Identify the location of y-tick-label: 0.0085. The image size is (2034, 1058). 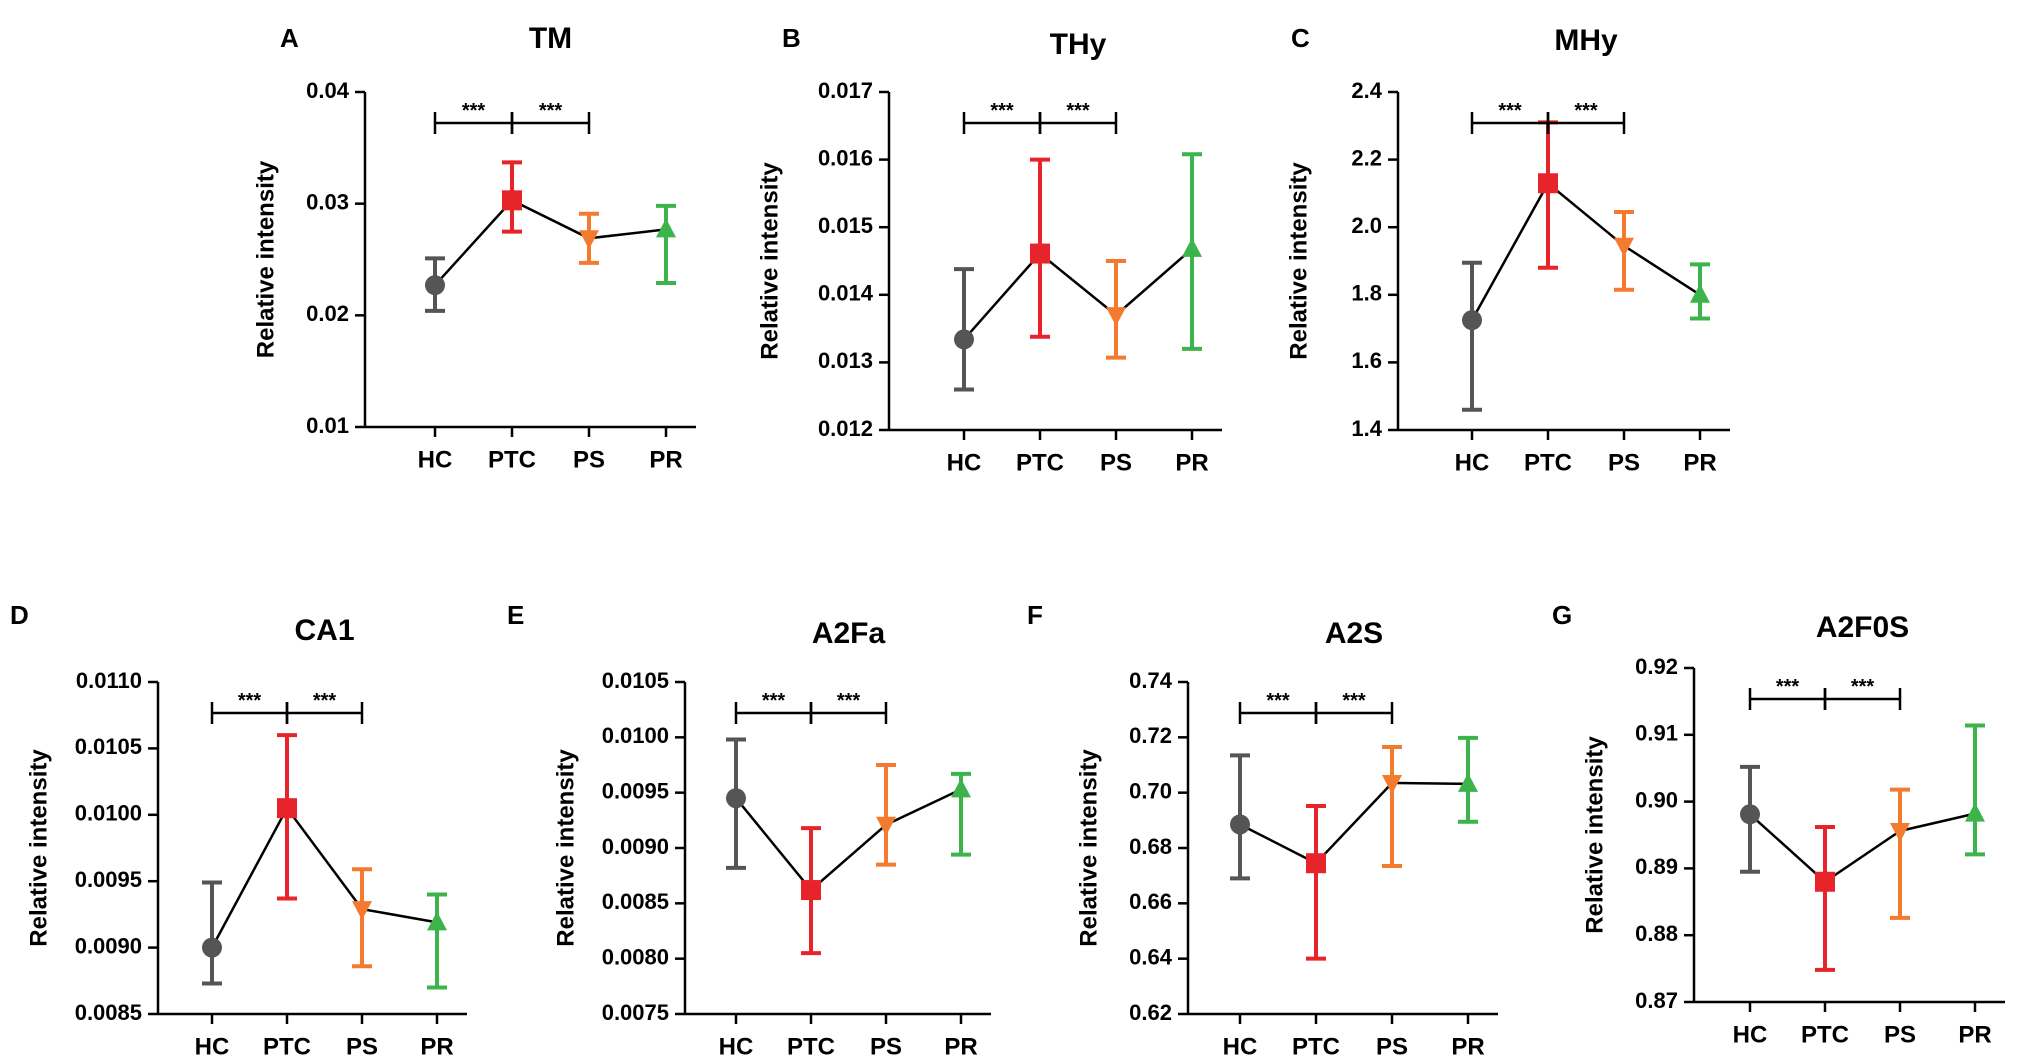
(635, 901).